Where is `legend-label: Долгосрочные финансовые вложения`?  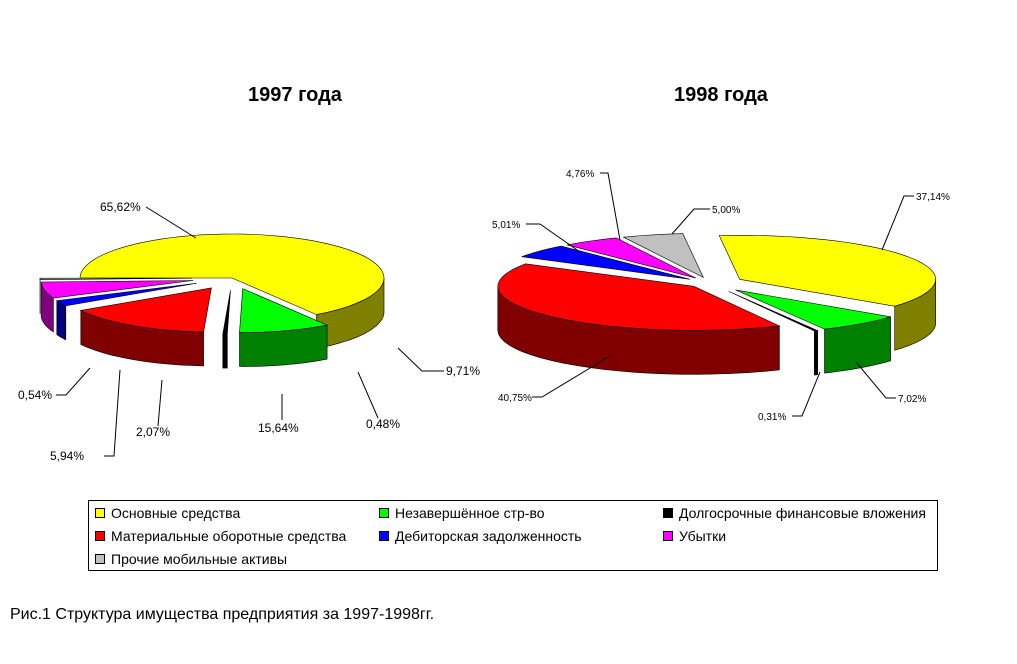
legend-label: Долгосрочные финансовые вложения is located at coordinates (802, 513).